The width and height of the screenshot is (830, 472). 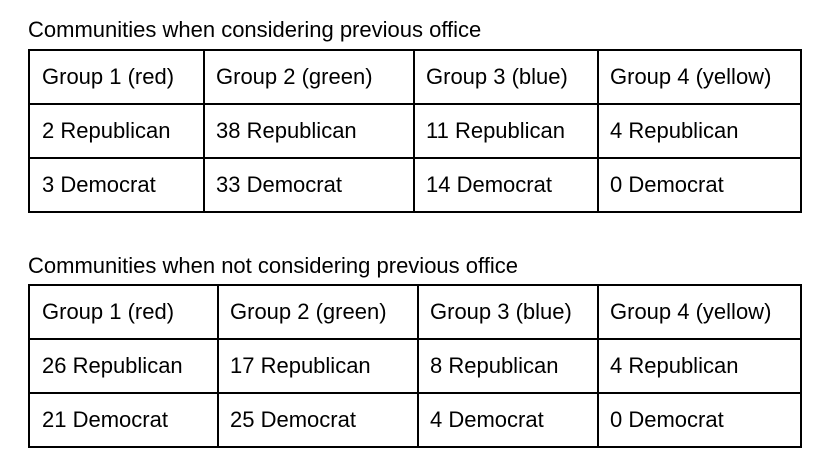 I want to click on table-cell: 38 Republican, so click(x=309, y=131).